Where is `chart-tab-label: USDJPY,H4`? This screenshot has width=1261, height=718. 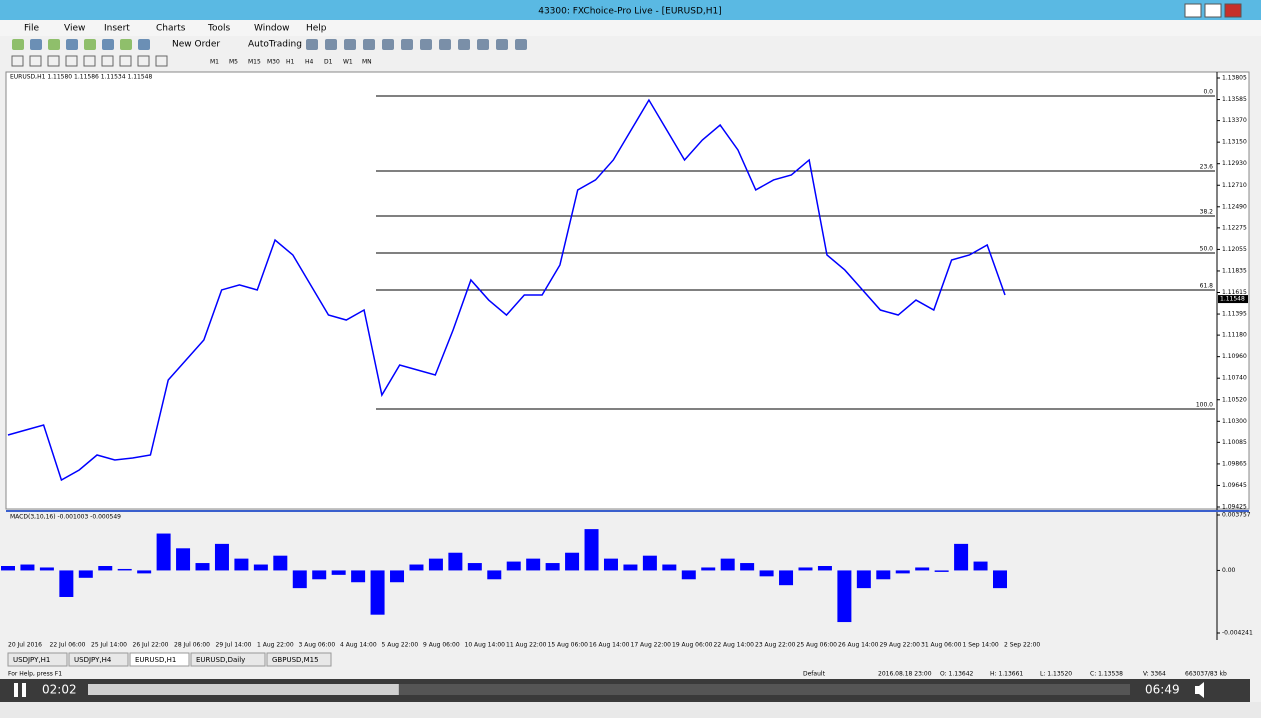
chart-tab-label: USDJPY,H4 is located at coordinates (93, 660).